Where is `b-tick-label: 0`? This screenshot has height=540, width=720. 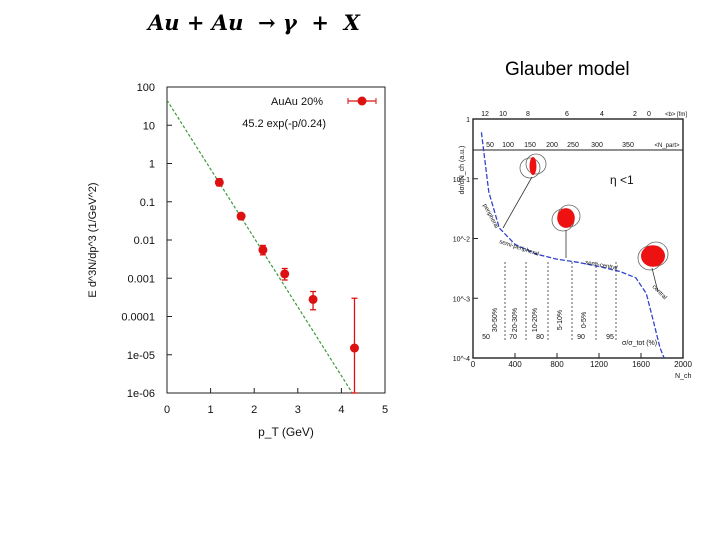 b-tick-label: 0 is located at coordinates (649, 114).